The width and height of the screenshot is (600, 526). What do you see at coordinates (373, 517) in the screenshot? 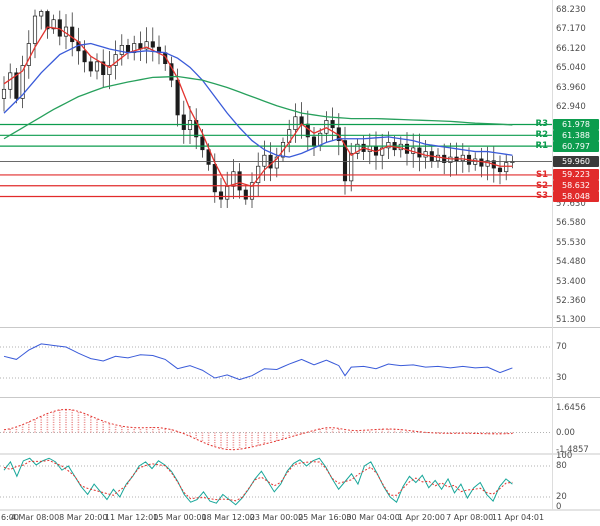
I see `time-axis-tick: 30 Mar 04:00` at bounding box center [373, 517].